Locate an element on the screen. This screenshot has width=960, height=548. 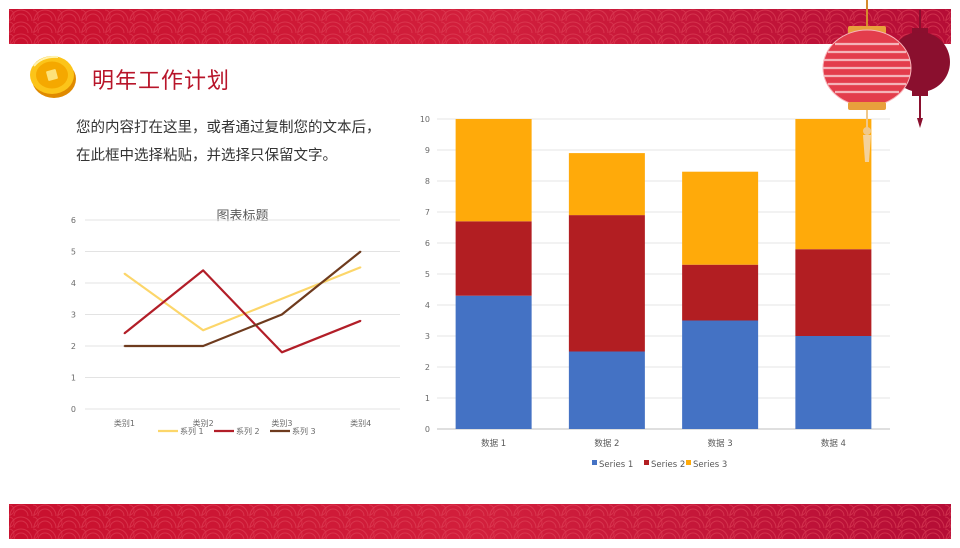
coin-icon is located at coordinates (53, 76).